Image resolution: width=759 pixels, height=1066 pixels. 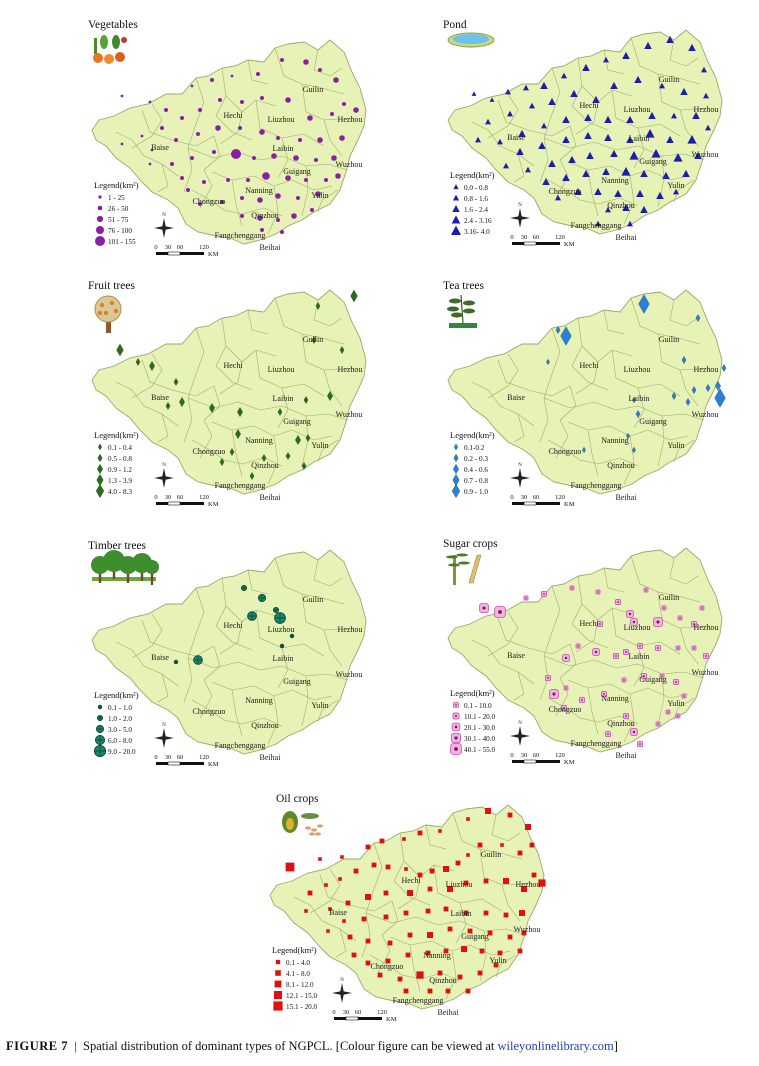 What do you see at coordinates (118, 209) in the screenshot?
I see `legend-label: 26 - 50` at bounding box center [118, 209].